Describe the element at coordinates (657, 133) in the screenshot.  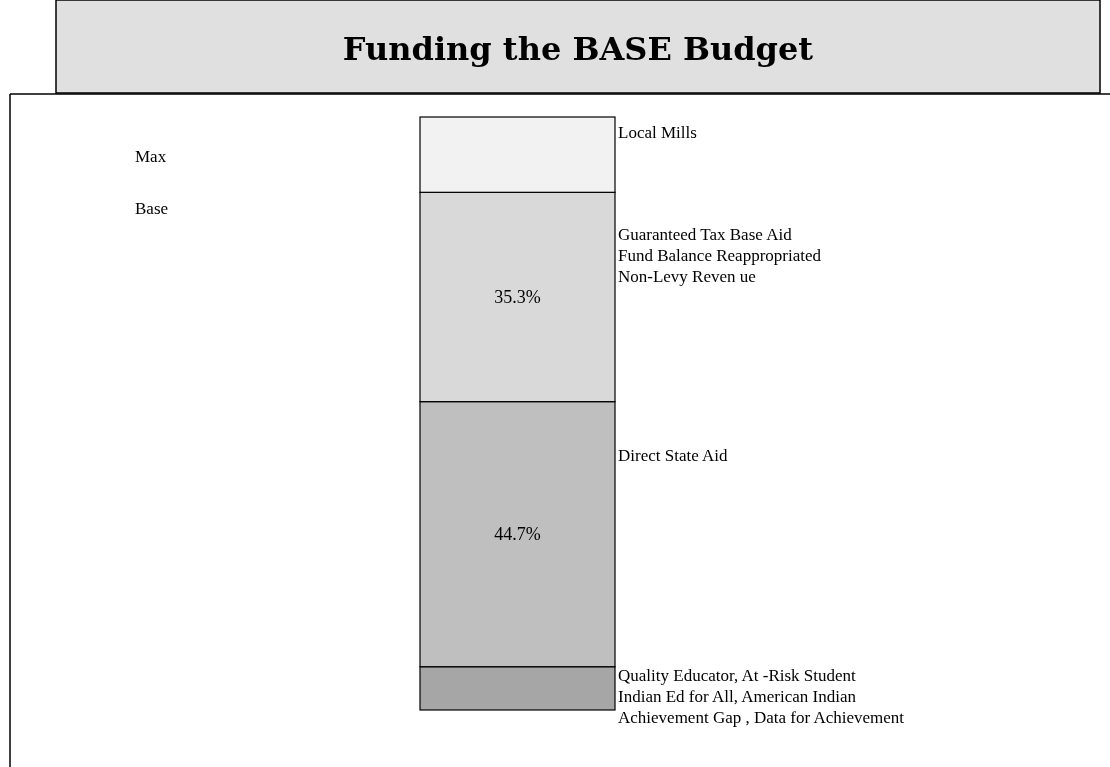
I see `series-label: Local Mills` at that location.